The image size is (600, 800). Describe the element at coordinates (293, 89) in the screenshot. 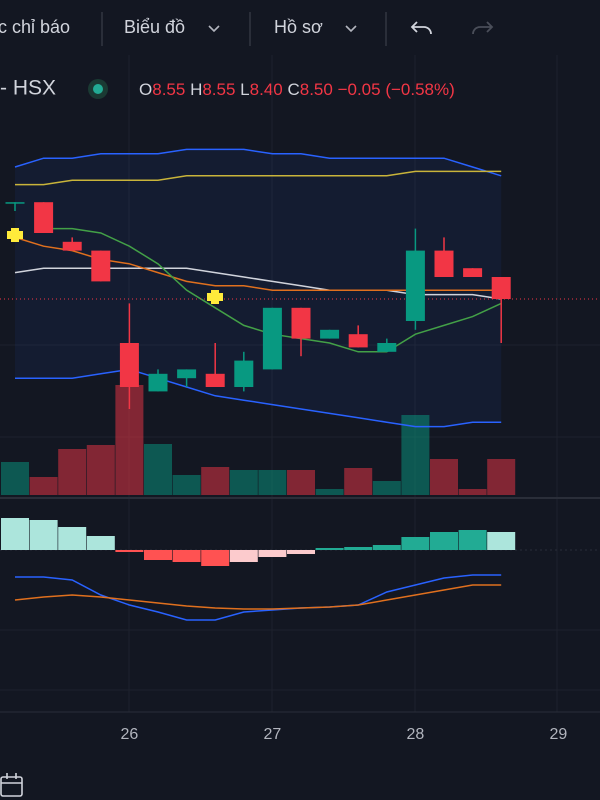

I see `ohlc-label: C` at that location.